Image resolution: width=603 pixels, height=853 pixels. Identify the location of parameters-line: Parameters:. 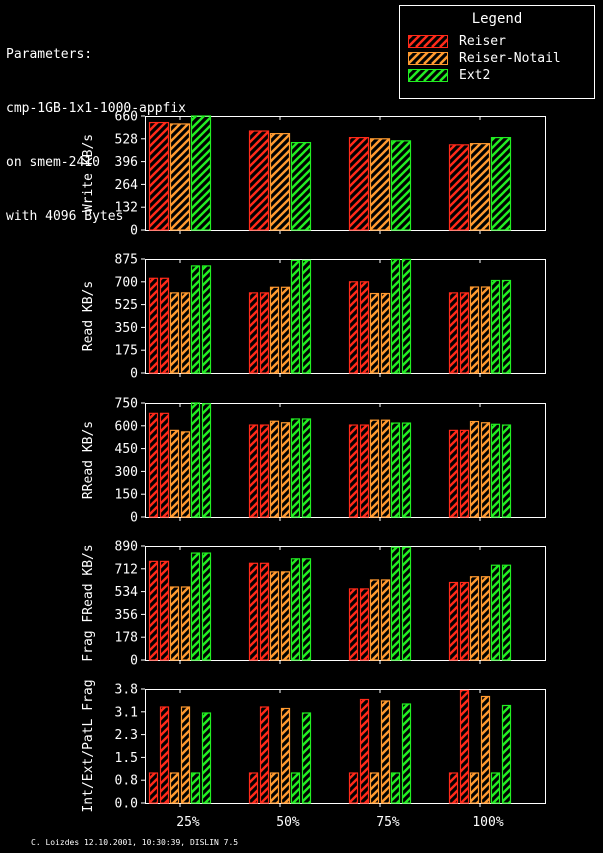
(49, 54).